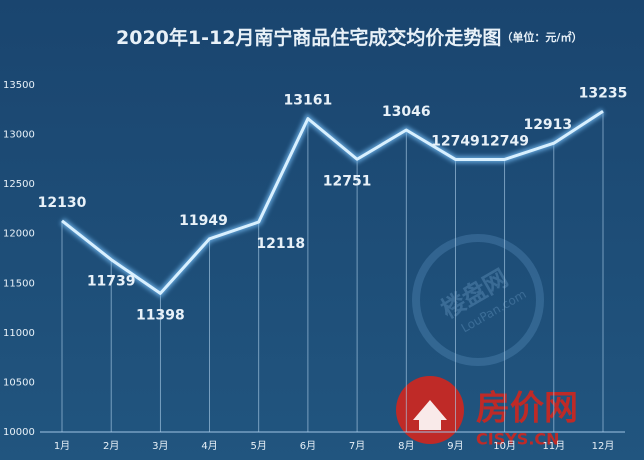 This screenshot has height=460, width=644. What do you see at coordinates (209, 446) in the screenshot?
I see `x-tick-label: 4月` at bounding box center [209, 446].